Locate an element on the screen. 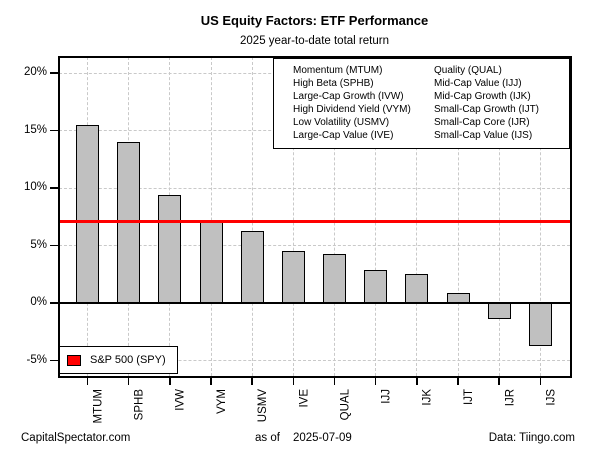 This screenshot has width=600, height=450. x-tick-label-USMV: USMV is located at coordinates (263, 406).